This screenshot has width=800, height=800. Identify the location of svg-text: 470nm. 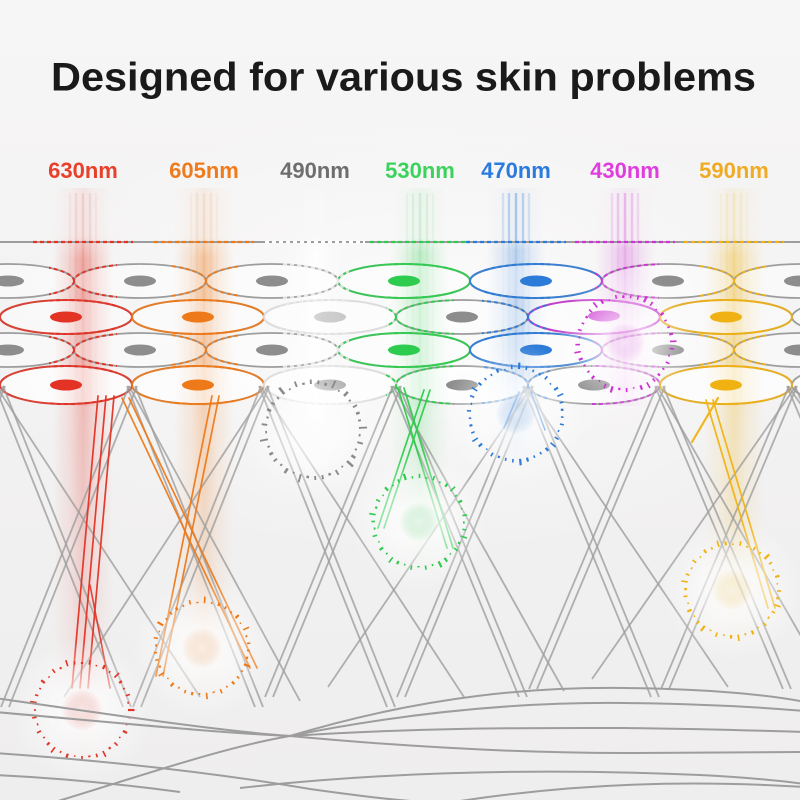
(516, 170).